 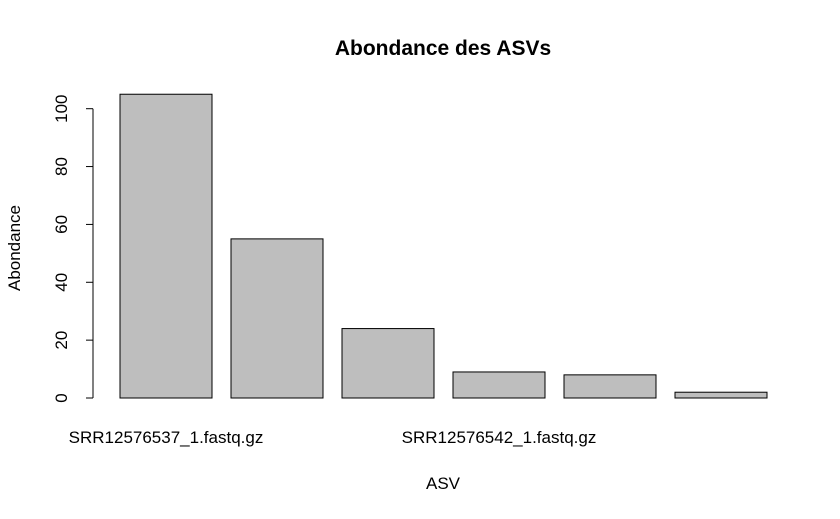 What do you see at coordinates (499, 437) in the screenshot?
I see `x-tick-label-4: SRR12576542_1.fastq.gz` at bounding box center [499, 437].